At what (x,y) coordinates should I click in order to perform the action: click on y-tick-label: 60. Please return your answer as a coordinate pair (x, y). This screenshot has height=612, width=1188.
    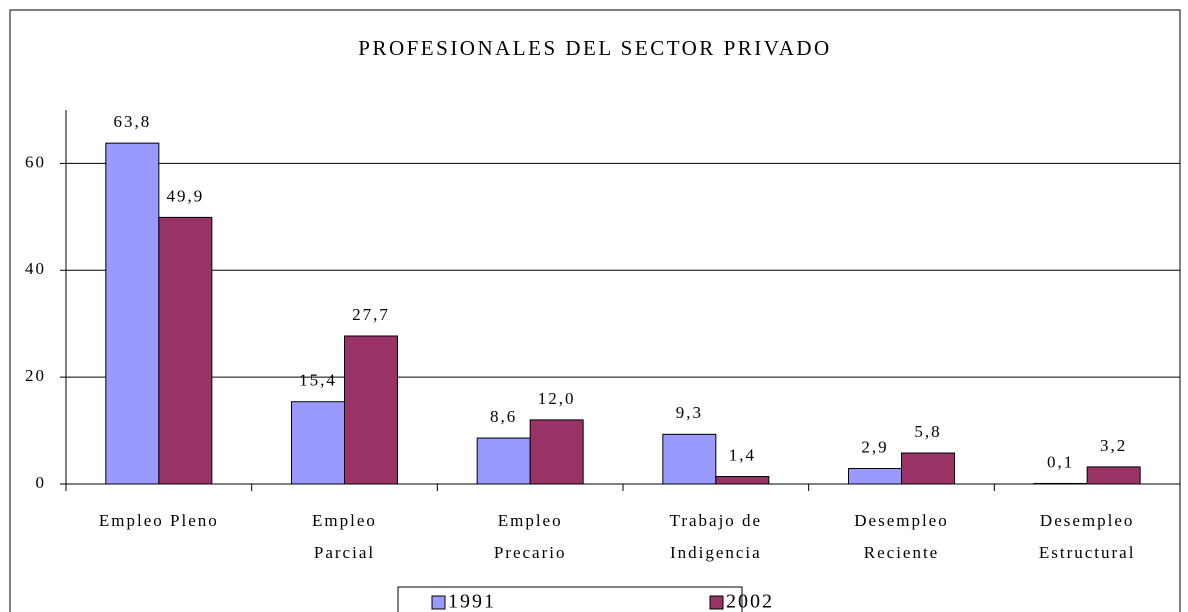
    Looking at the image, I should click on (35, 161).